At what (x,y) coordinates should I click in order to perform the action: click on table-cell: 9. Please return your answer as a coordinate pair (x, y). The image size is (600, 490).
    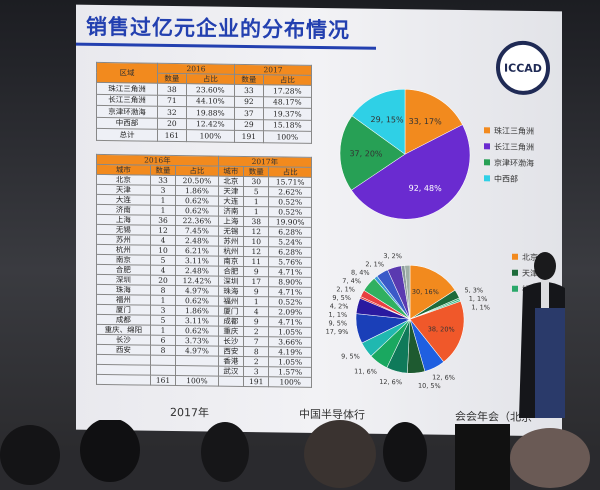
    Looking at the image, I should click on (256, 291).